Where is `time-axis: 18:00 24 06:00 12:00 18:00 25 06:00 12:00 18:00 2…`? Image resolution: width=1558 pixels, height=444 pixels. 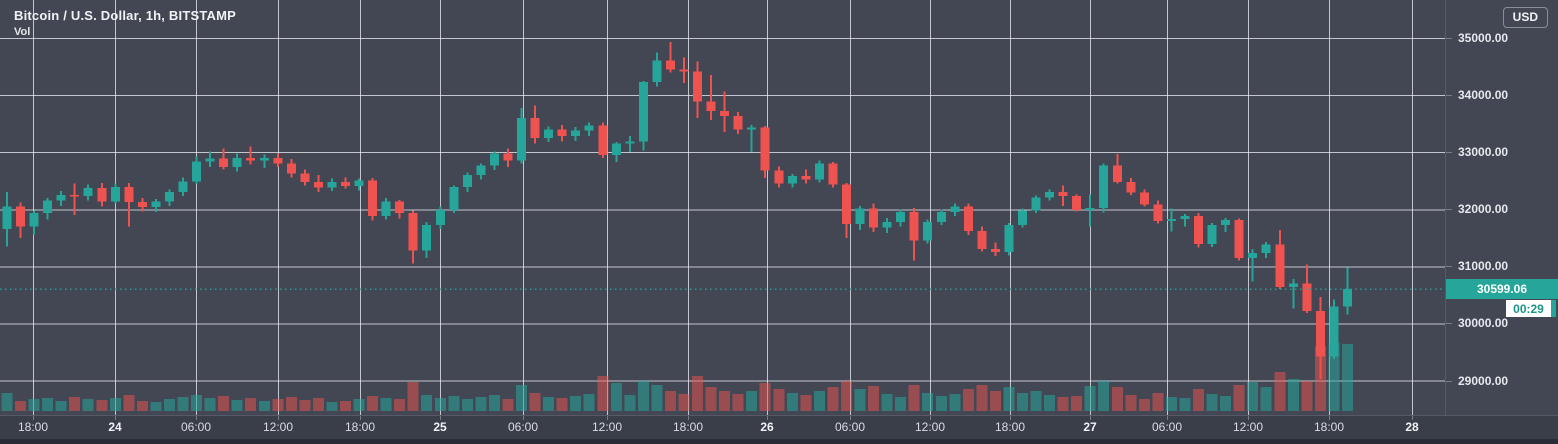 time-axis: 18:00 24 06:00 12:00 18:00 25 06:00 12:00 18:00 2… is located at coordinates (779, 429).